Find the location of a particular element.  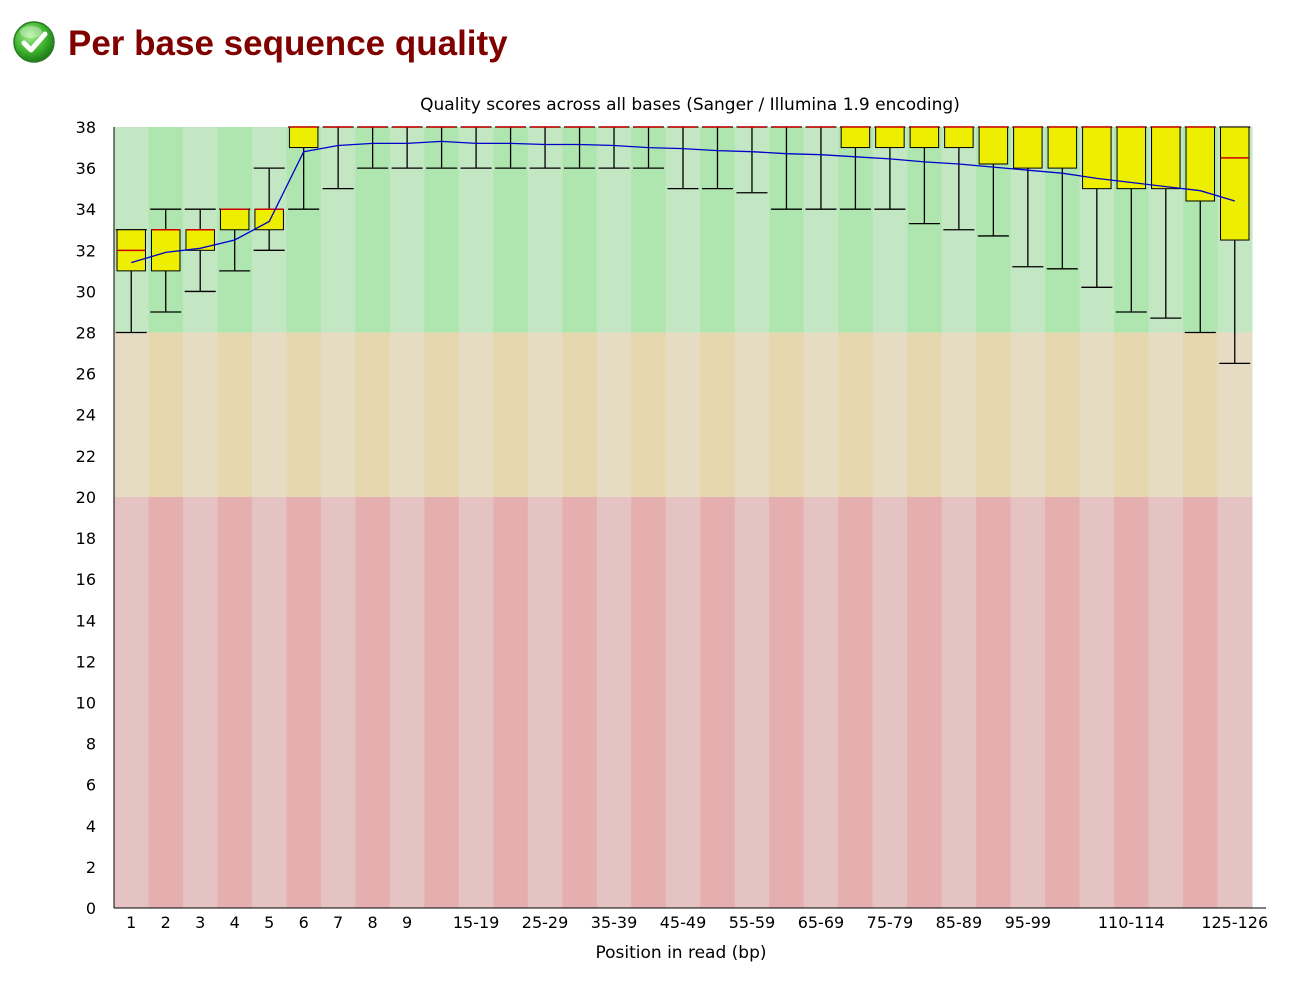

x-tick-label: 125-126 is located at coordinates (1234, 922).